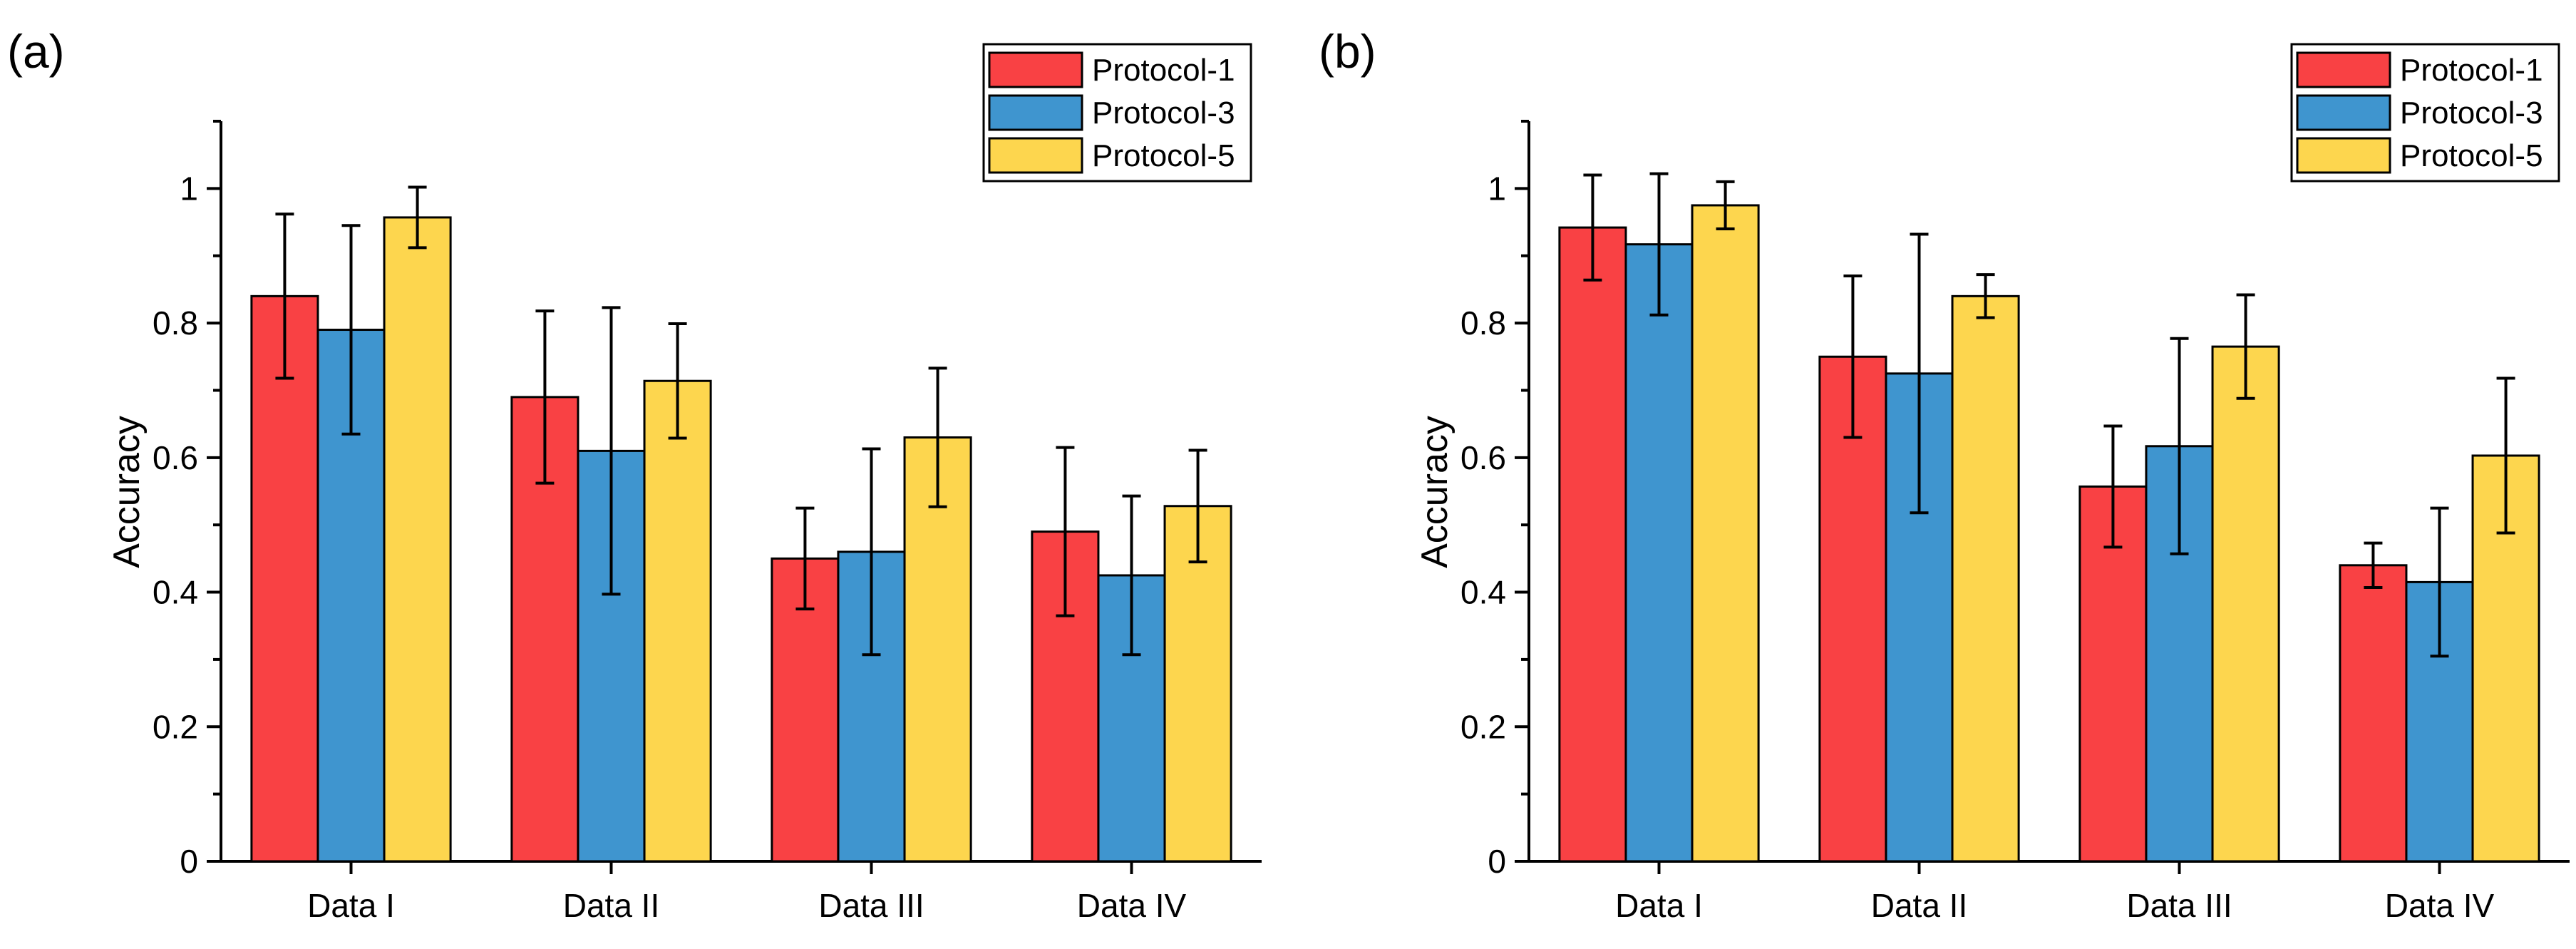 The image size is (2576, 949). Describe the element at coordinates (127, 492) in the screenshot. I see `y-axis-title-a: Accuracy` at that location.